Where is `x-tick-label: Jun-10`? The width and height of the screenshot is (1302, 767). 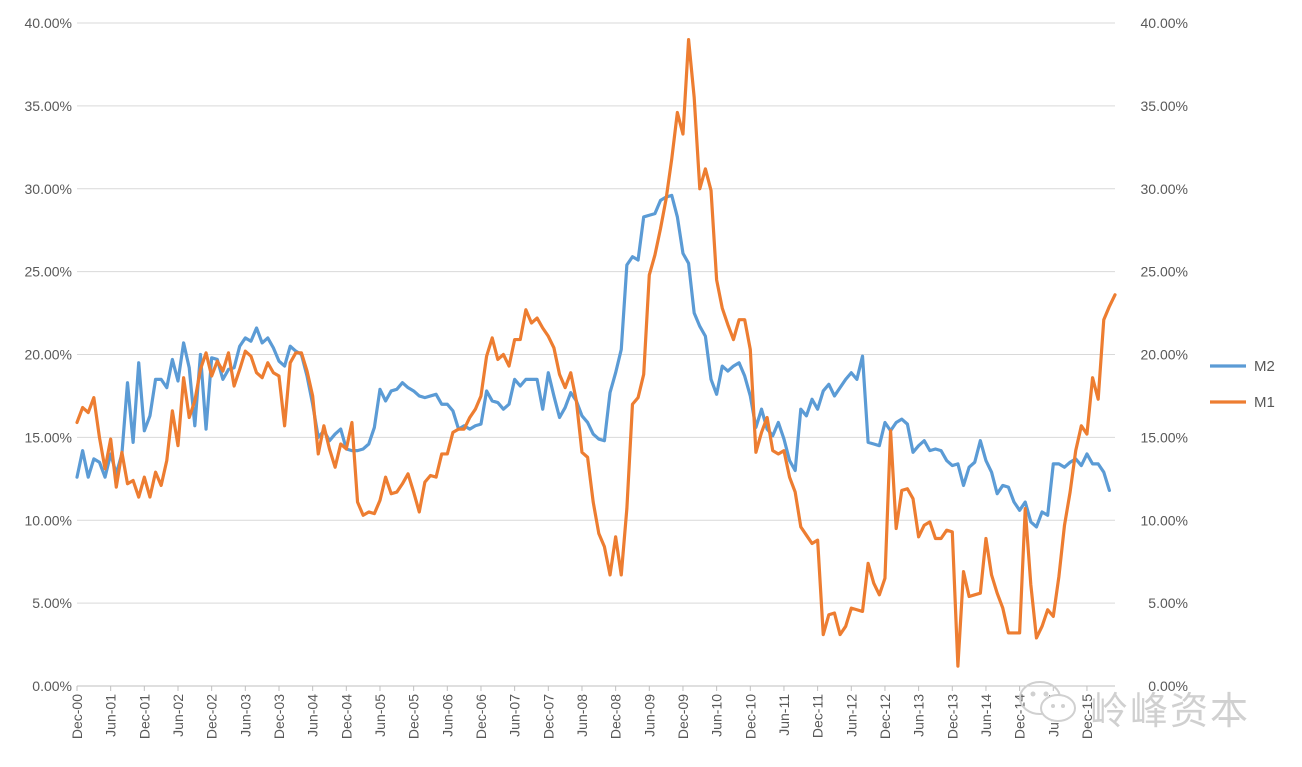 x-tick-label: Jun-10 is located at coordinates (717, 715).